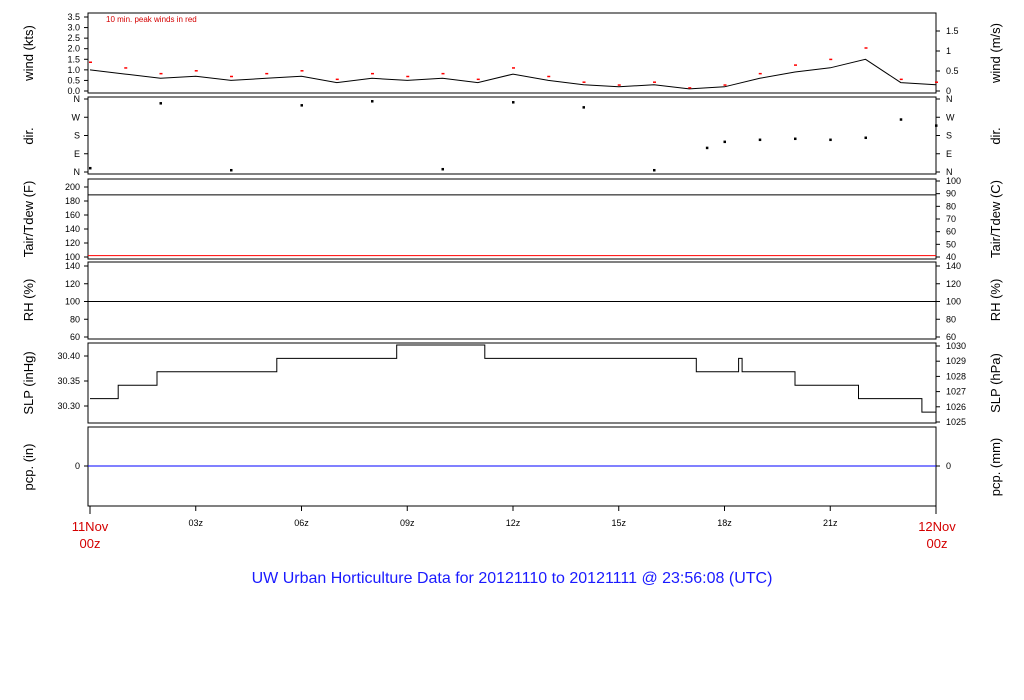 This screenshot has height=700, width=1024. I want to click on rh-right-tick-label: 60, so click(951, 337).